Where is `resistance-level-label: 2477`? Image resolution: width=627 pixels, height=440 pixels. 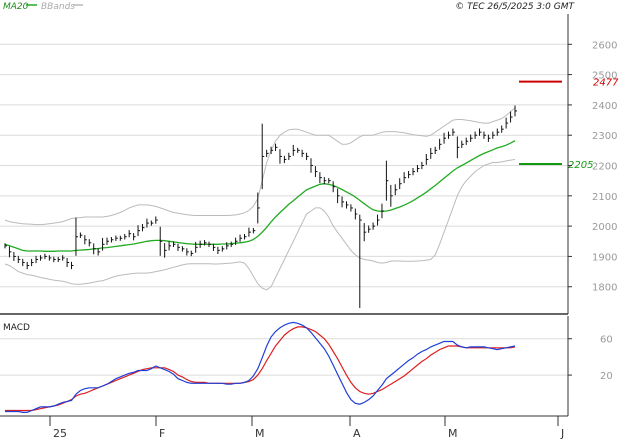
resistance-level-label: 2477 is located at coordinates (606, 83).